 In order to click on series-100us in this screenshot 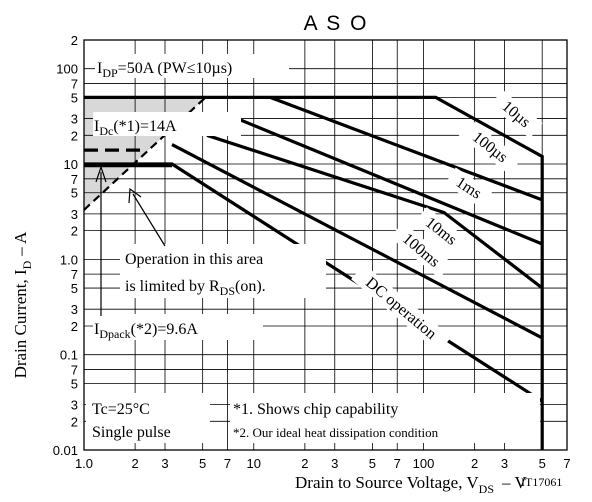, I will do `click(406, 148)`.